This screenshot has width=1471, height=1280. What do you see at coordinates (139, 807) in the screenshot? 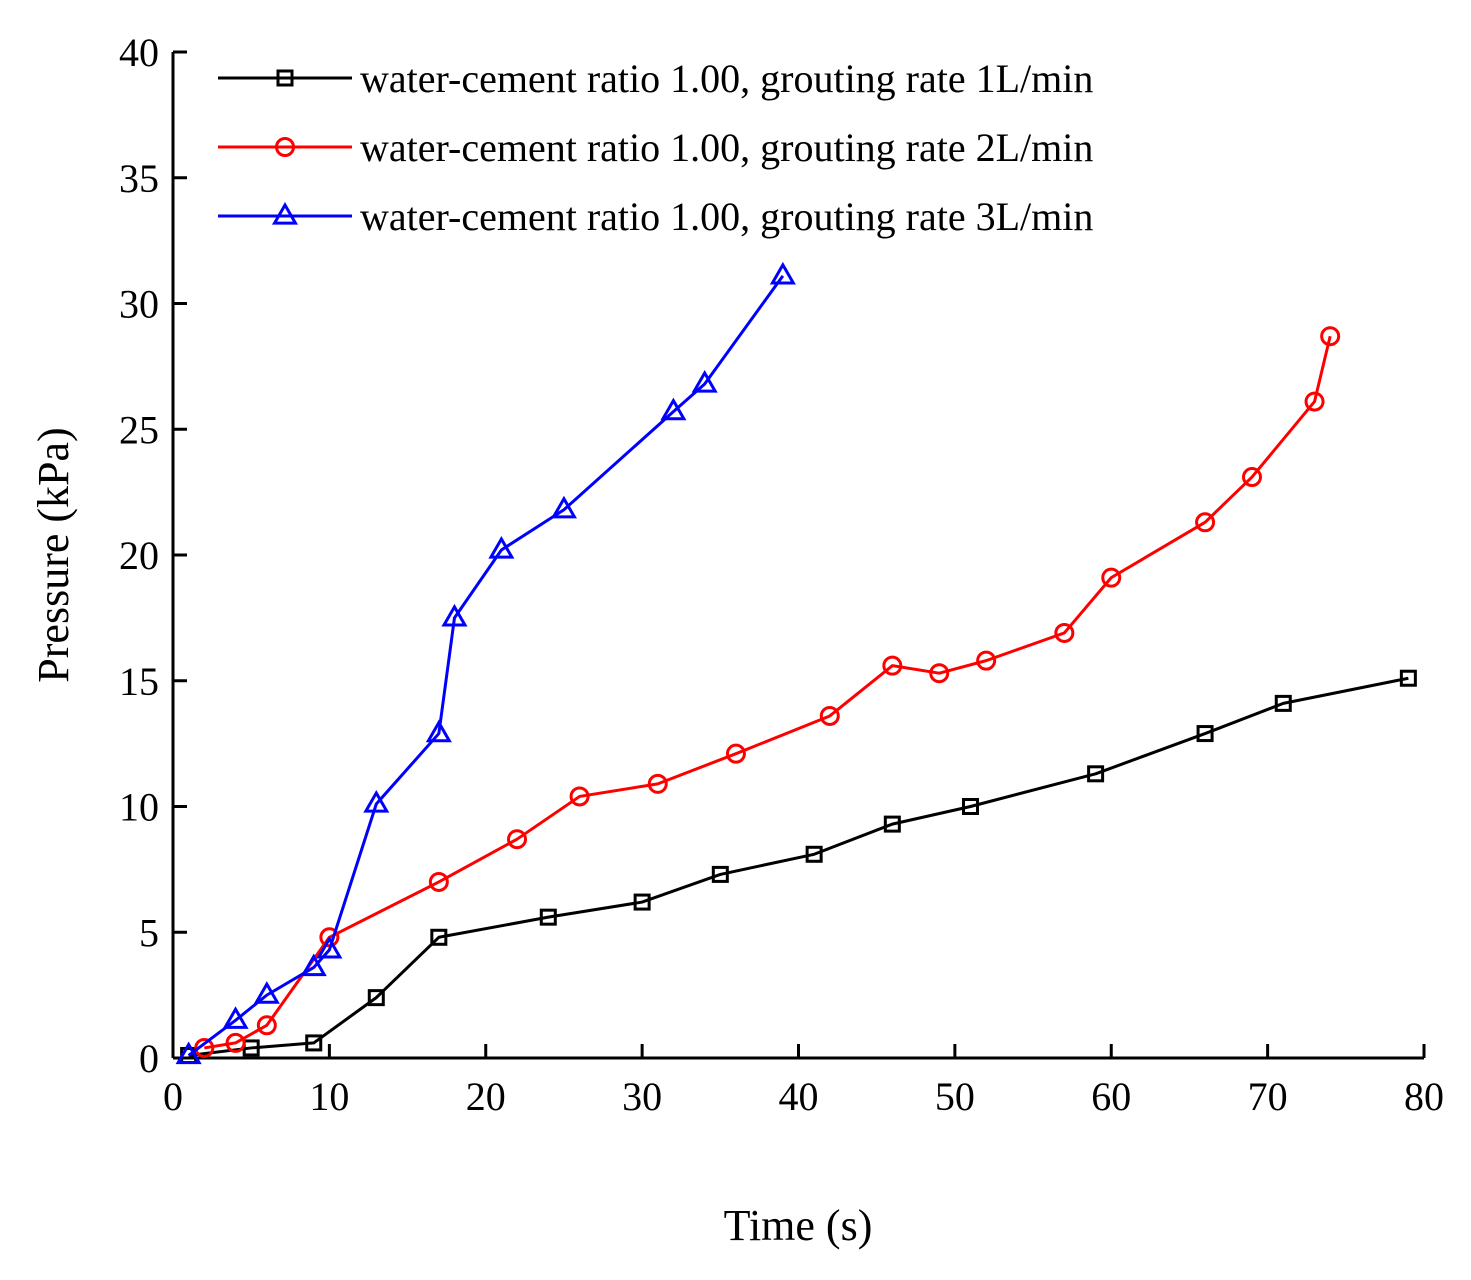
I see `y-tick-label: 10` at bounding box center [139, 807].